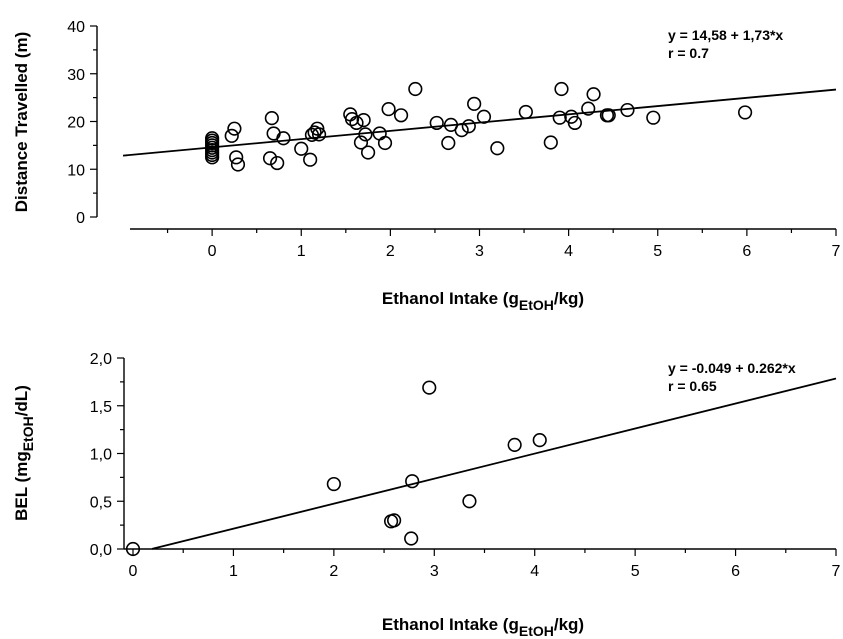 Image resolution: width=843 pixels, height=639 pixels. Describe the element at coordinates (688, 53) in the screenshot. I see `top-r-value: r = 0.7` at that location.